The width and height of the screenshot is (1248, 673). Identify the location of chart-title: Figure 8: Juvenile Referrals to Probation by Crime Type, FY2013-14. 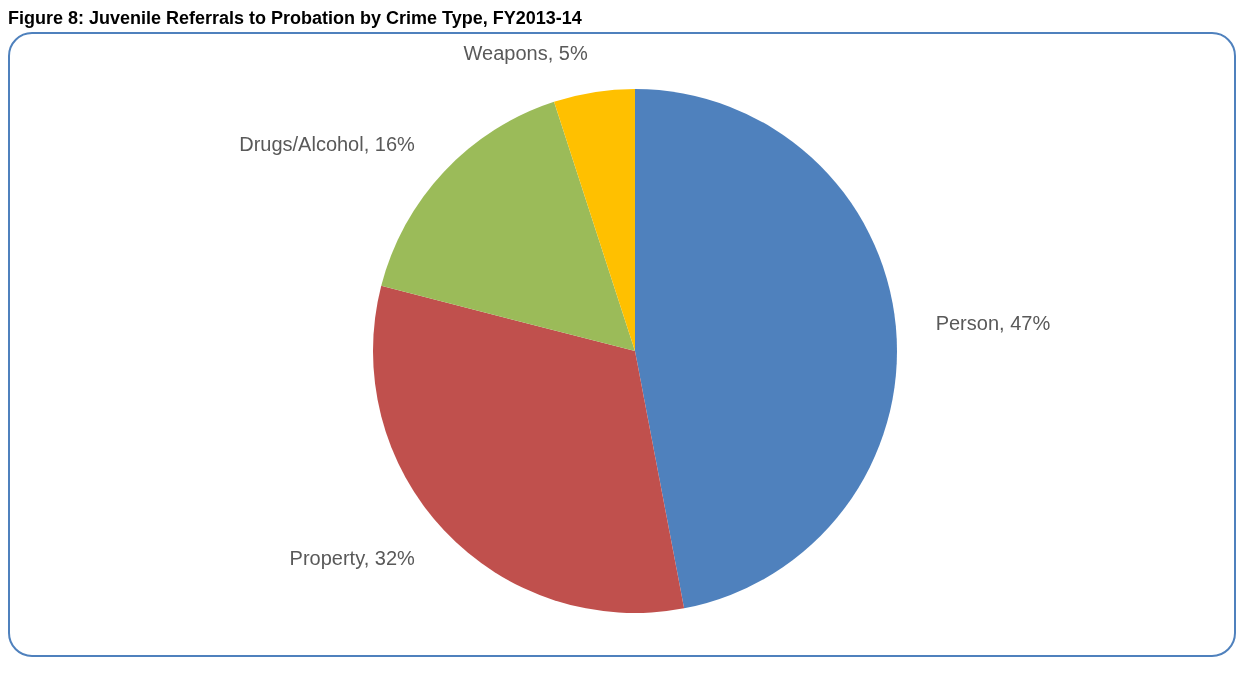
(295, 19).